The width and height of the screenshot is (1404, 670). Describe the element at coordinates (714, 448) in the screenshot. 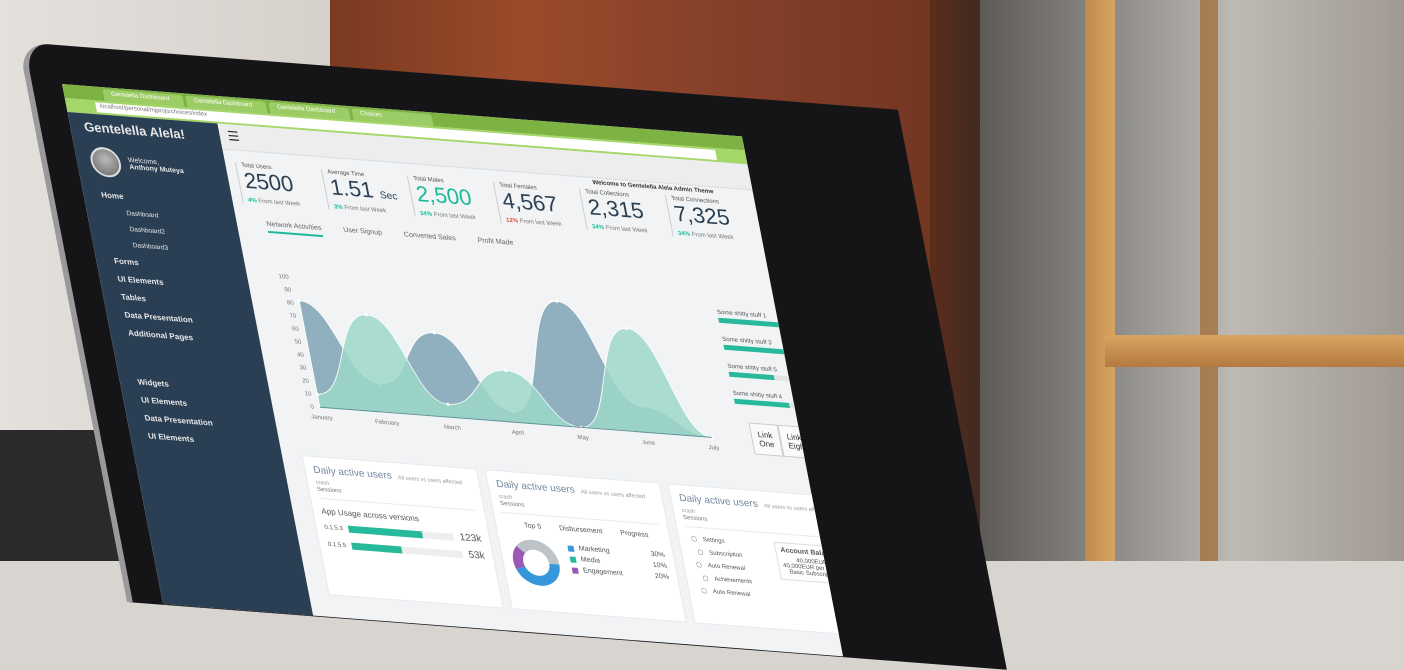

I see `x-tick-label: July` at that location.